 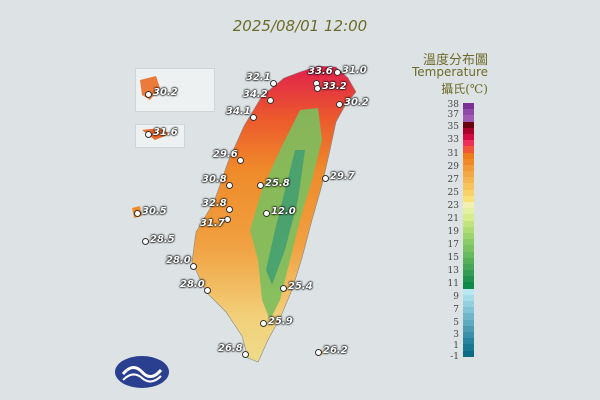 What do you see at coordinates (449, 72) in the screenshot?
I see `legend-title-en: Temperature` at bounding box center [449, 72].